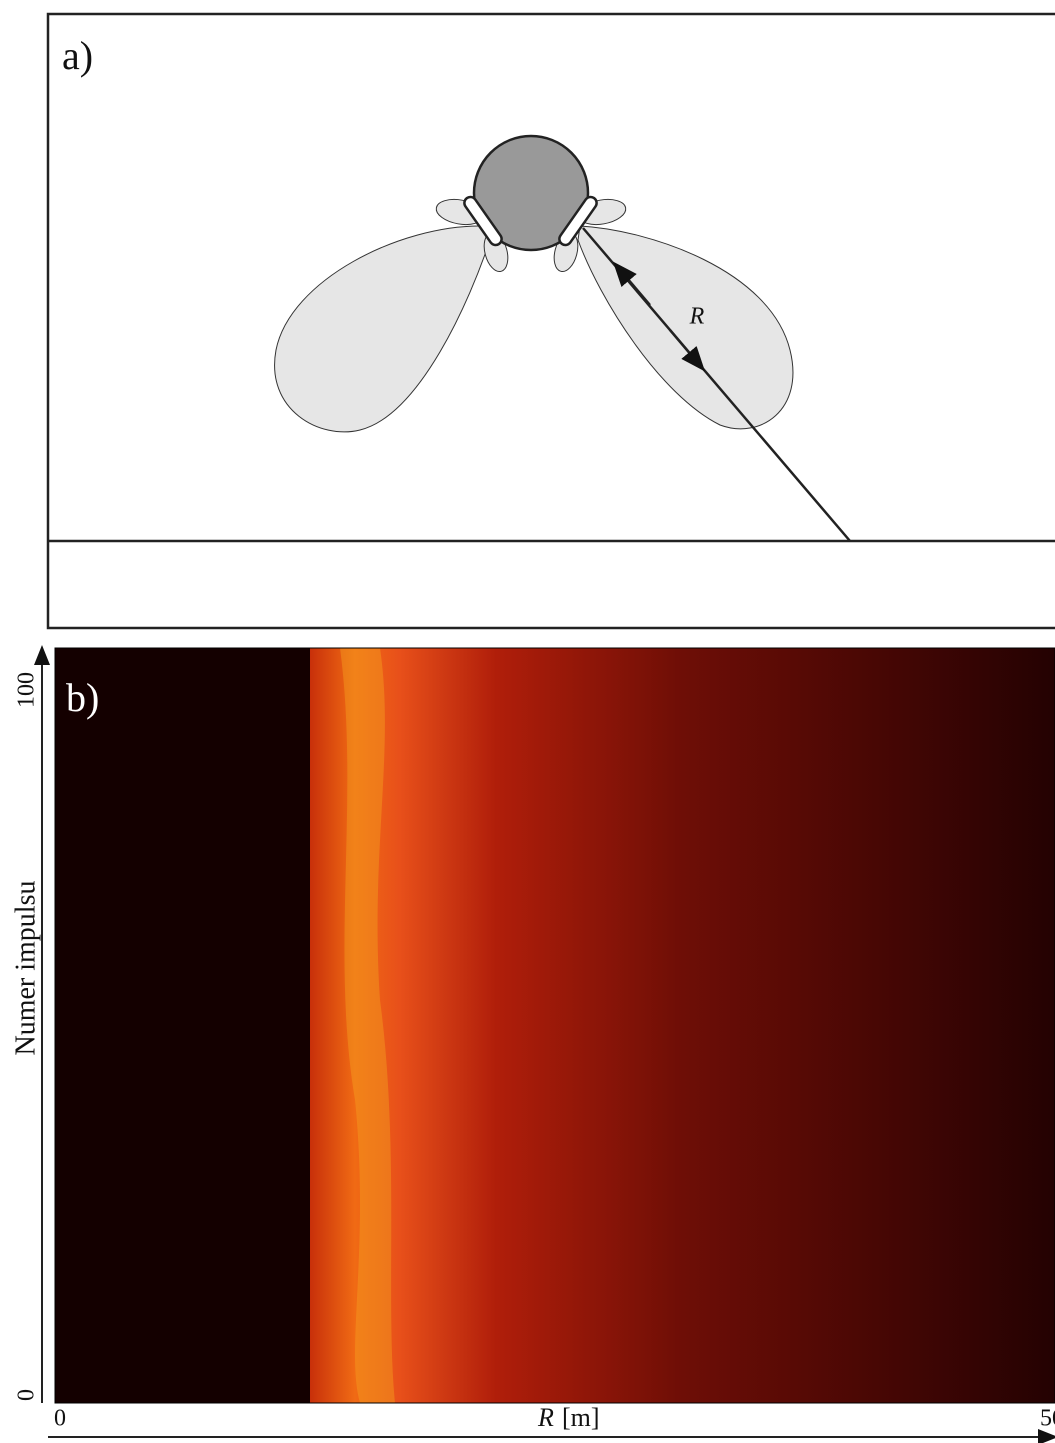 The height and width of the screenshot is (1443, 1055). What do you see at coordinates (82, 697) in the screenshot?
I see `panel-label: b)` at bounding box center [82, 697].